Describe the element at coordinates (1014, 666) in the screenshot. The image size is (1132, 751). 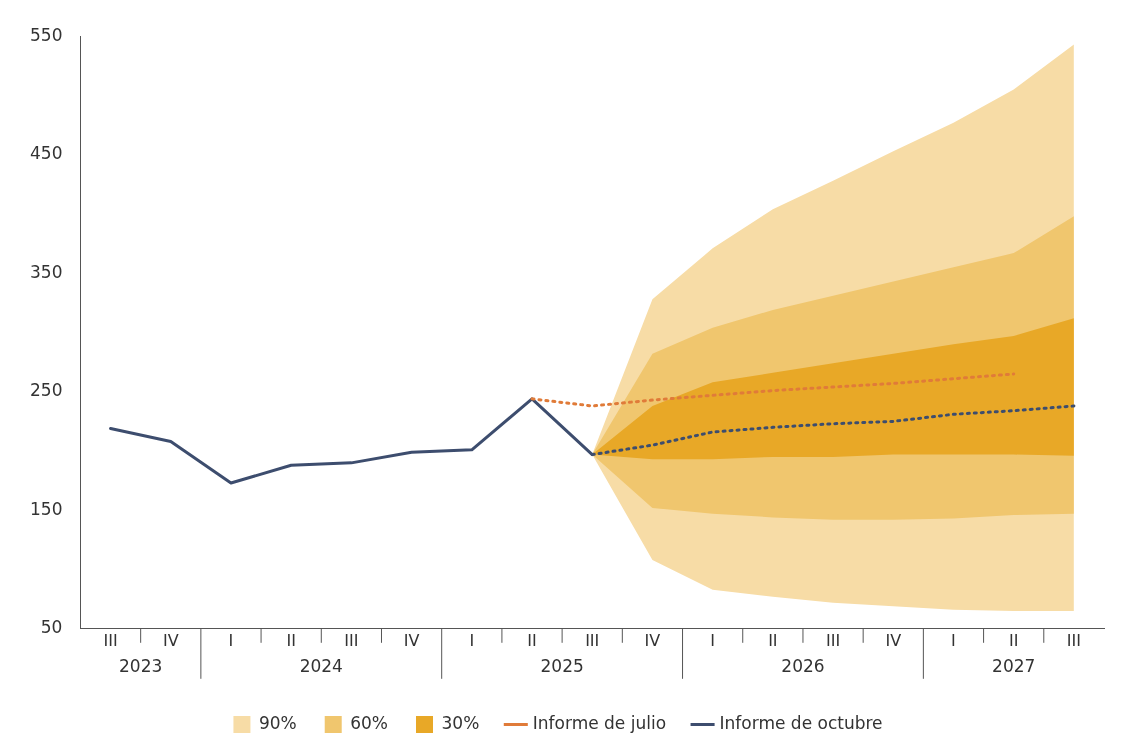
I see `text: 2027` at that location.